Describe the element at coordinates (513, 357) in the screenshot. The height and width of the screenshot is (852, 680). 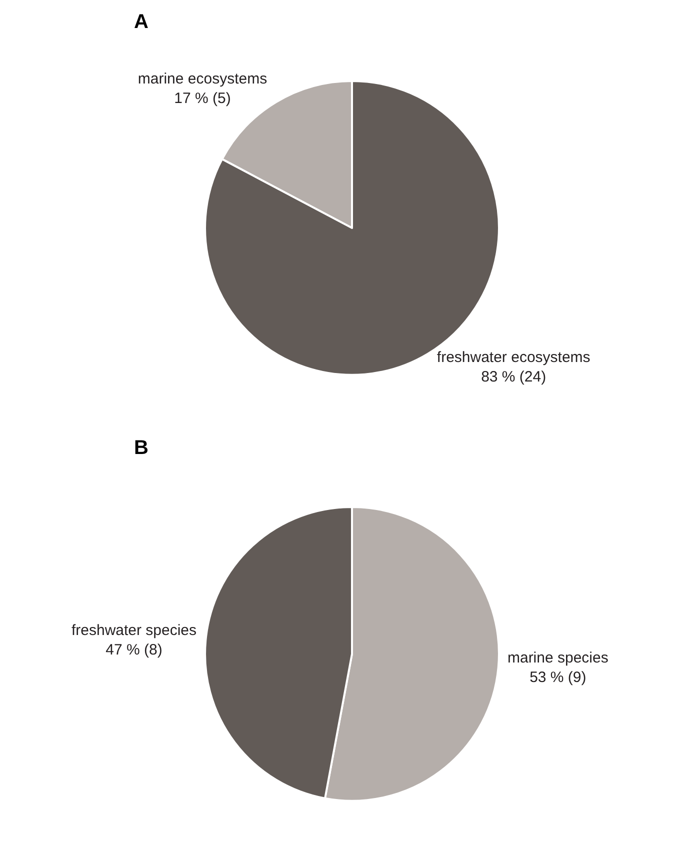
I see `slice-label: freshwater ecosystems` at that location.